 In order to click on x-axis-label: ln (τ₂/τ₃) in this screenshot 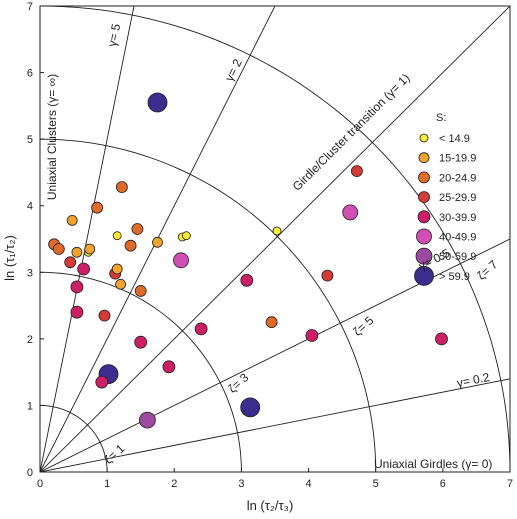, I will do `click(270, 505)`.